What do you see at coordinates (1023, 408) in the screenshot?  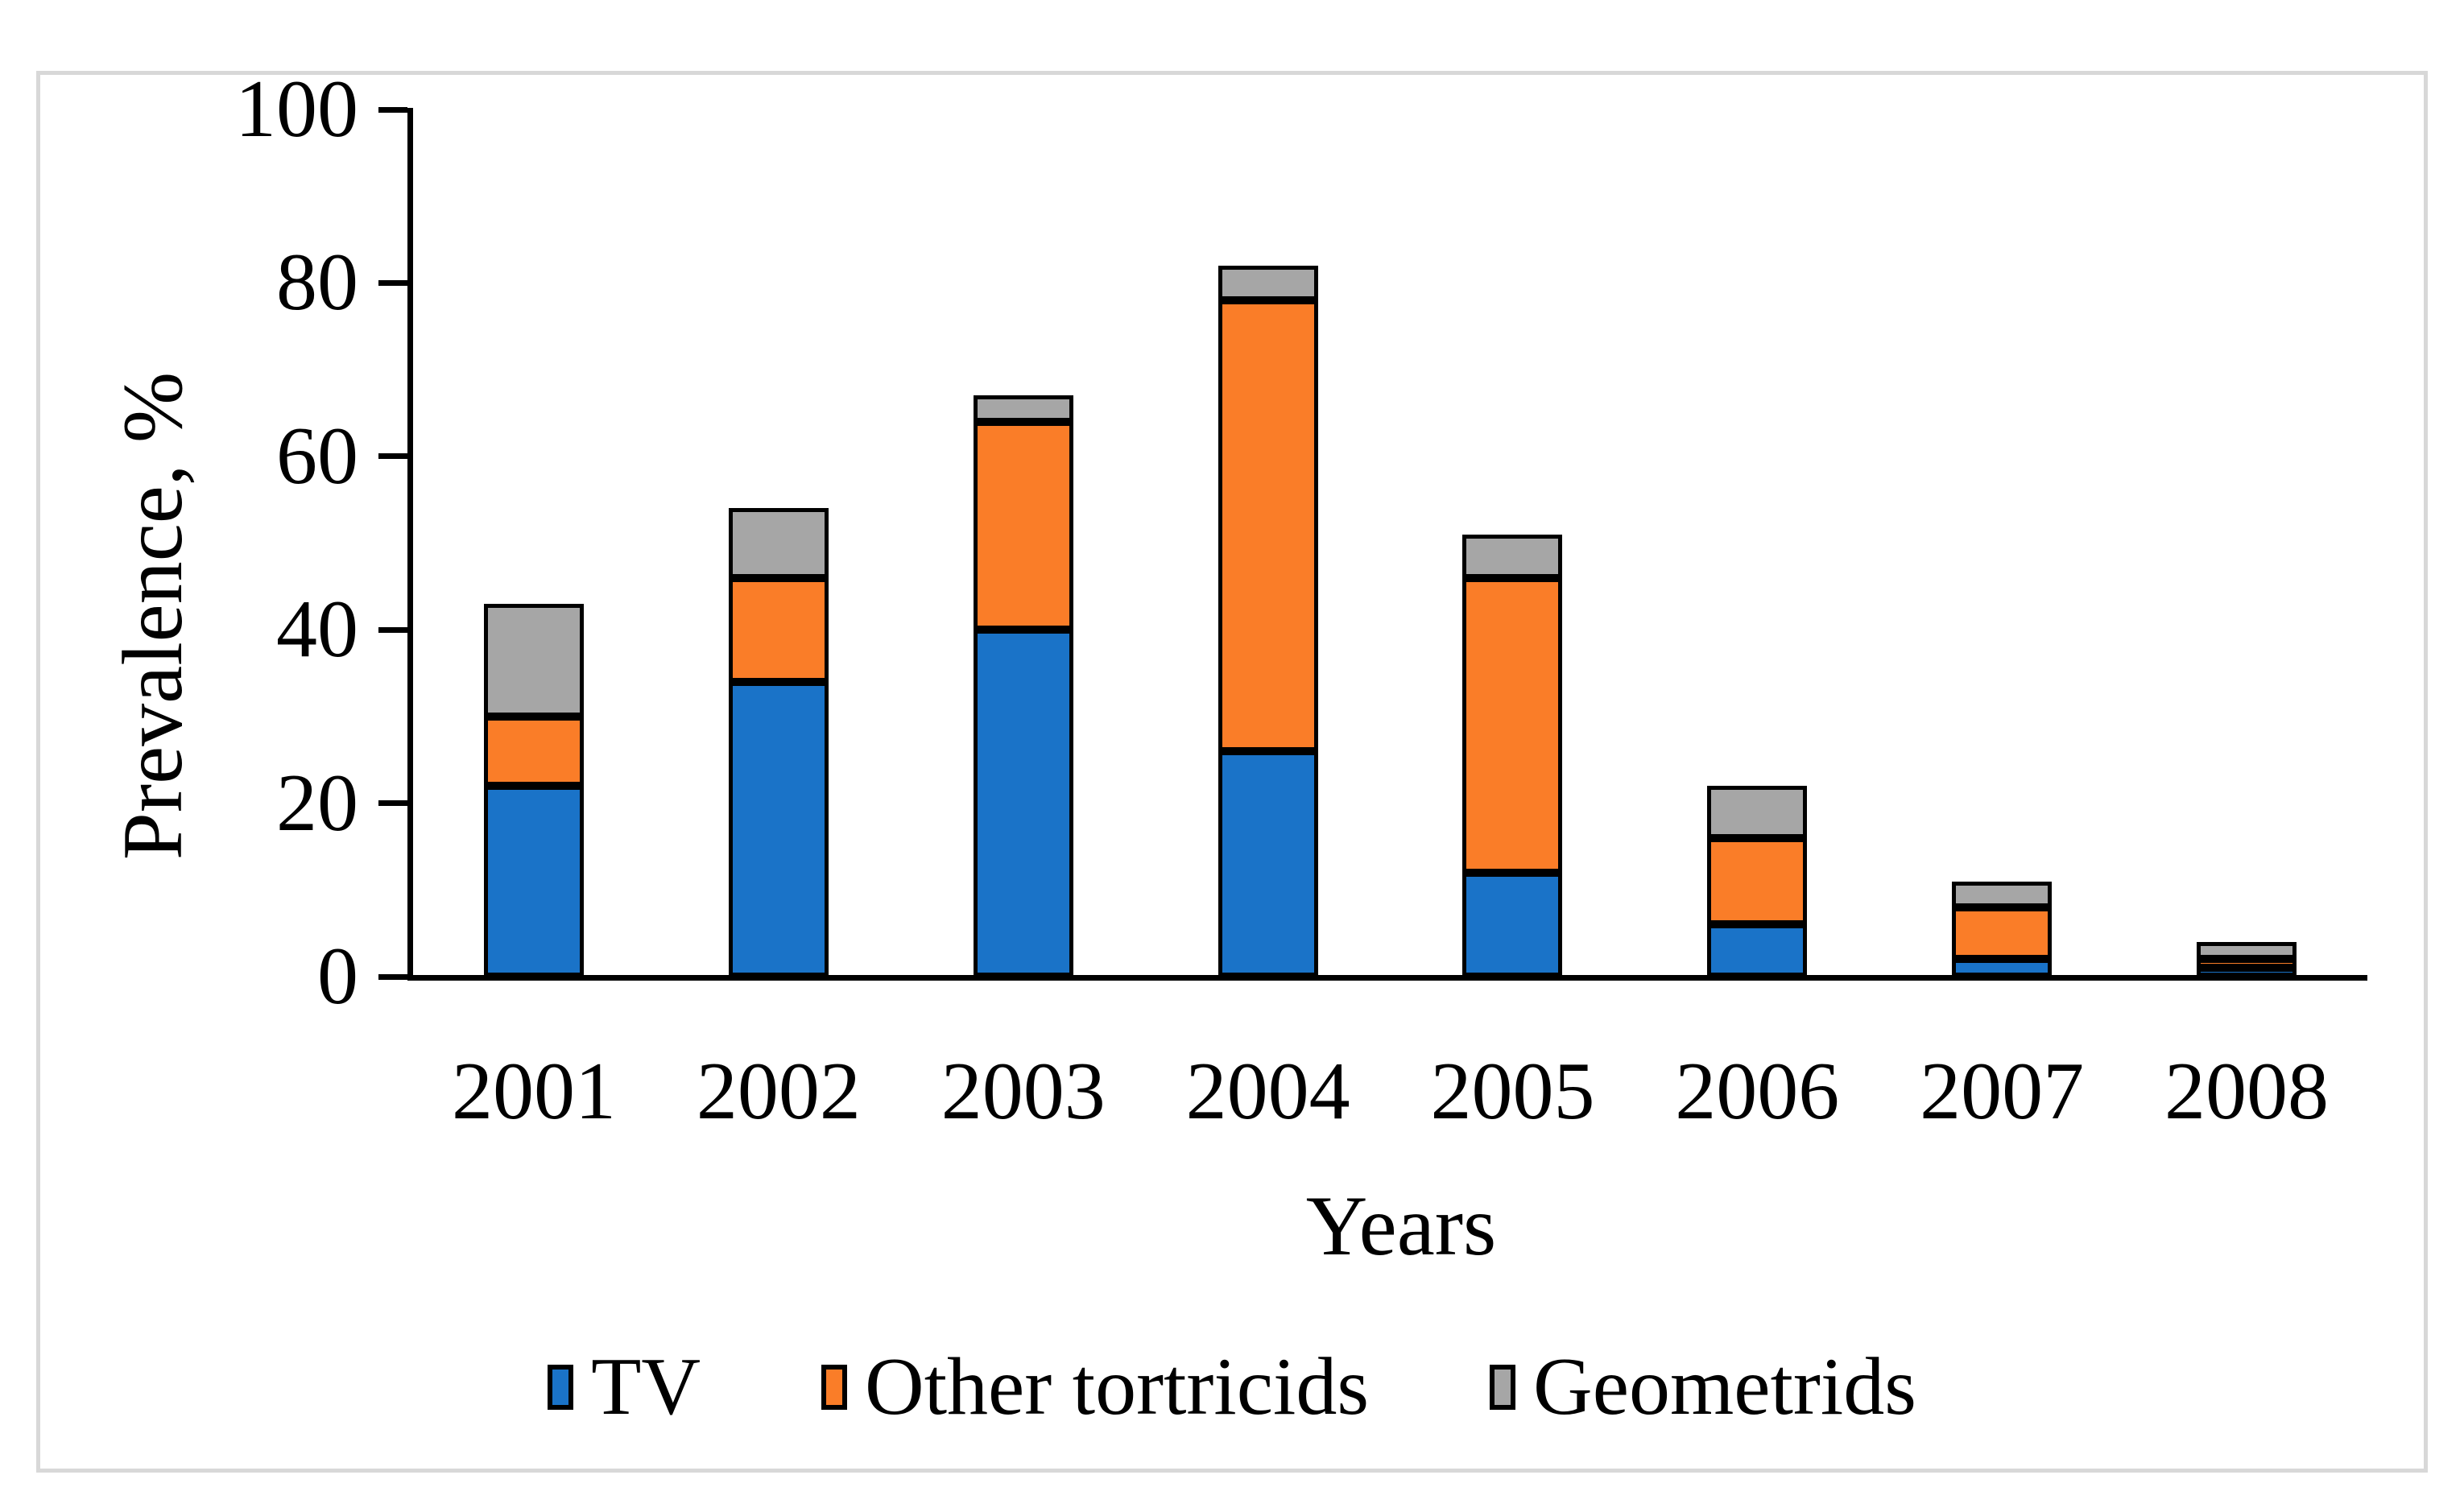 I see `bar-segment-geometrids-2003` at bounding box center [1023, 408].